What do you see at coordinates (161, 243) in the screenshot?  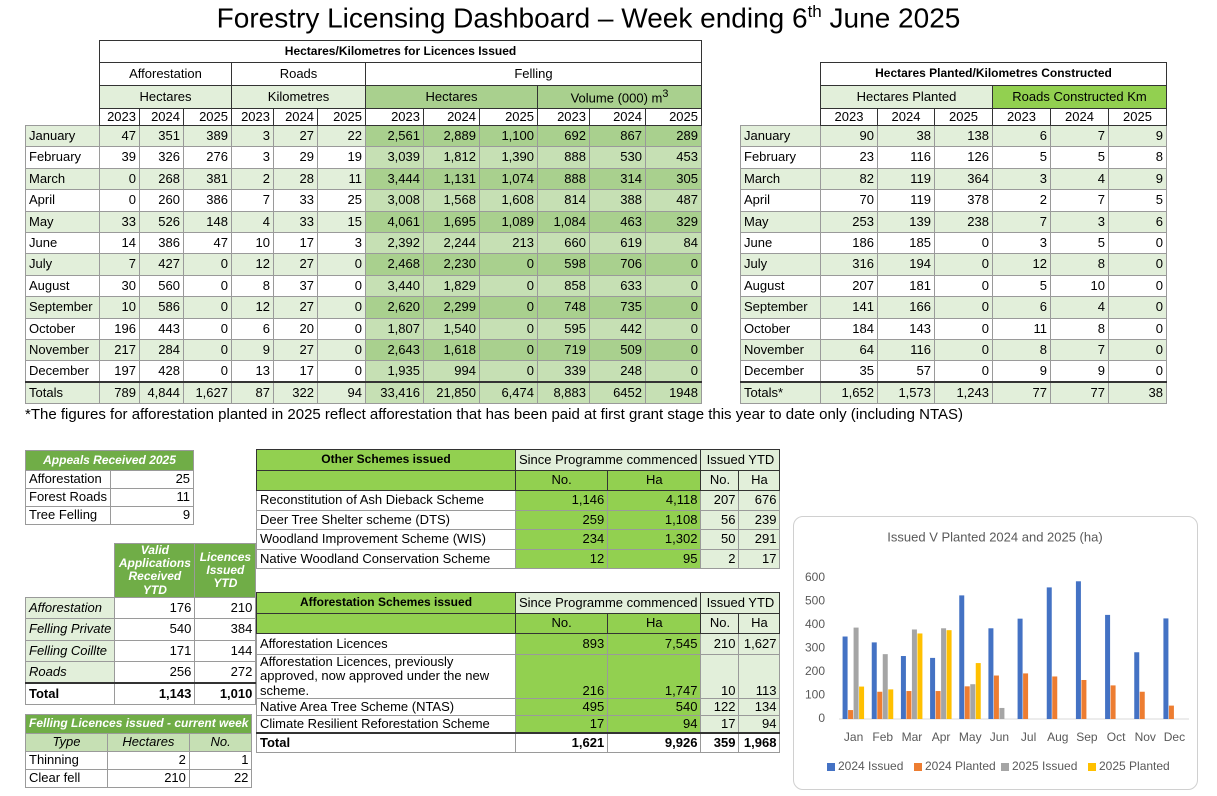 I see `table-cell: 386` at bounding box center [161, 243].